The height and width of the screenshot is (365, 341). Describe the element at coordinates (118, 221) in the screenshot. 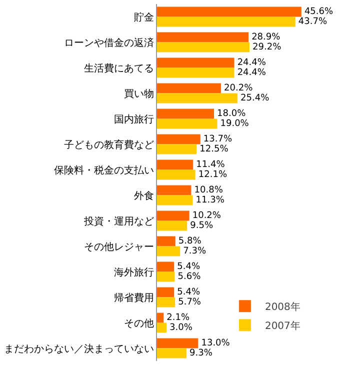

I see `y-tick-label: 投資・運用など` at that location.